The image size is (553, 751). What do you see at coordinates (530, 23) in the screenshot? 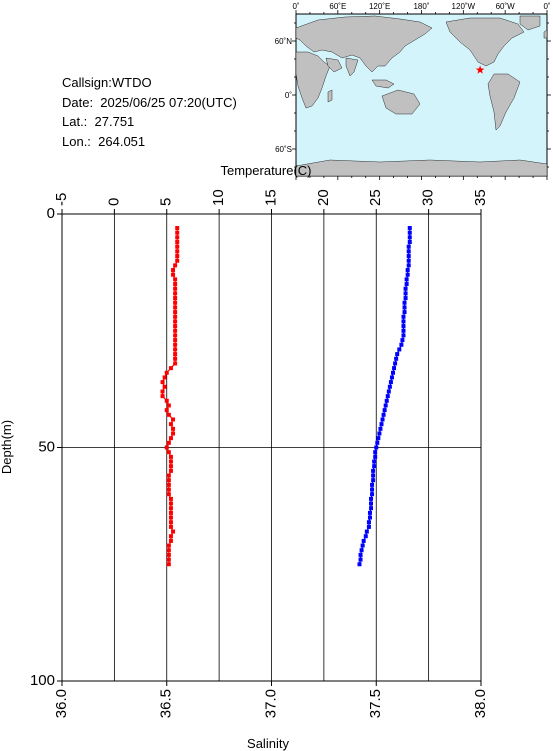
I see `land-greenland` at bounding box center [530, 23].